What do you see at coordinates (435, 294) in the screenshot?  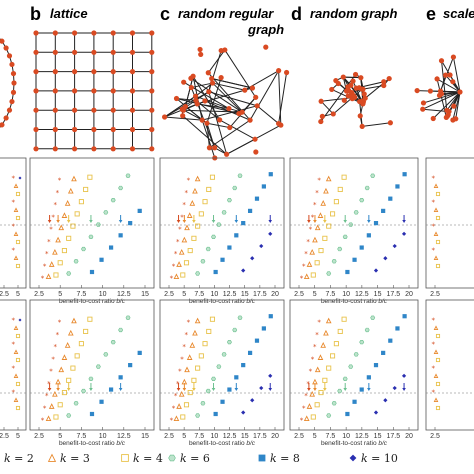 I see `tick-label: 2.5` at bounding box center [435, 294].